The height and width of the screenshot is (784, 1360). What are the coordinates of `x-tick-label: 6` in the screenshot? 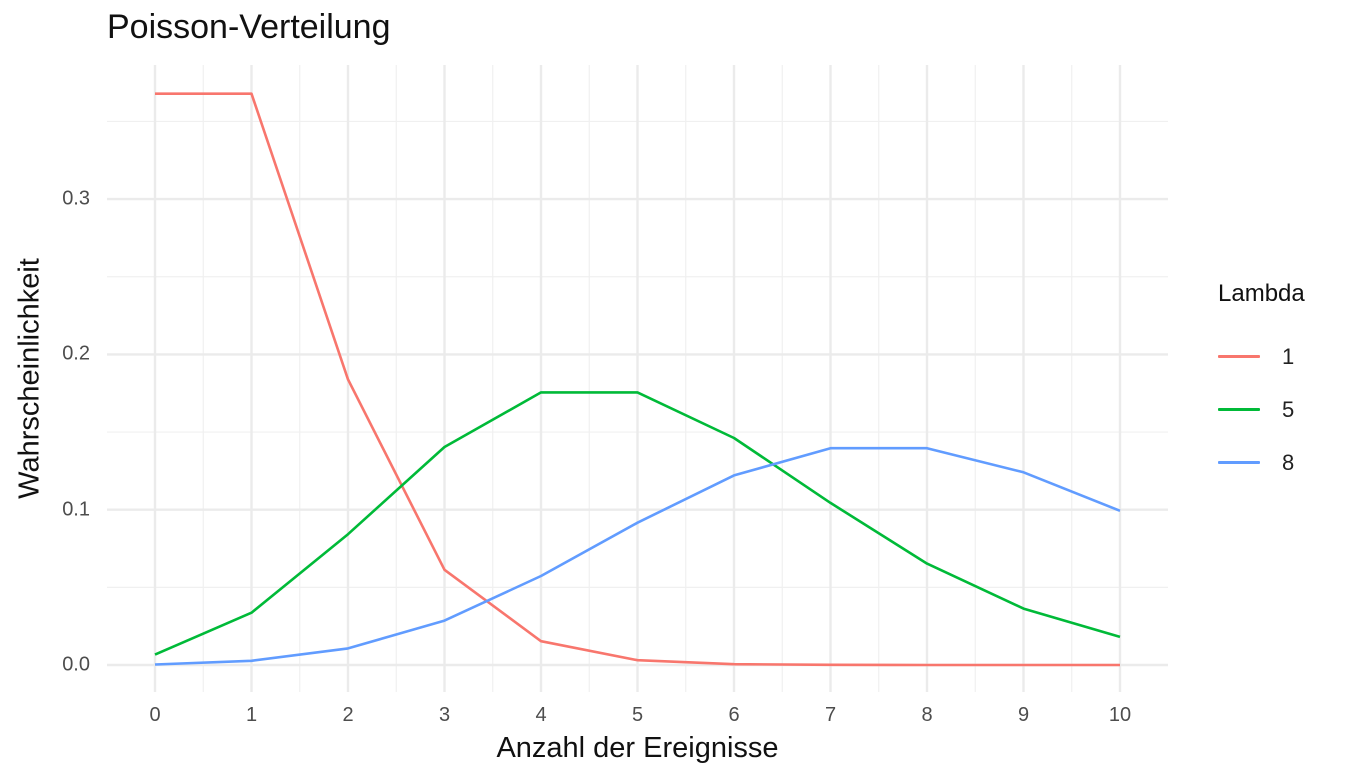 It's located at (734, 715).